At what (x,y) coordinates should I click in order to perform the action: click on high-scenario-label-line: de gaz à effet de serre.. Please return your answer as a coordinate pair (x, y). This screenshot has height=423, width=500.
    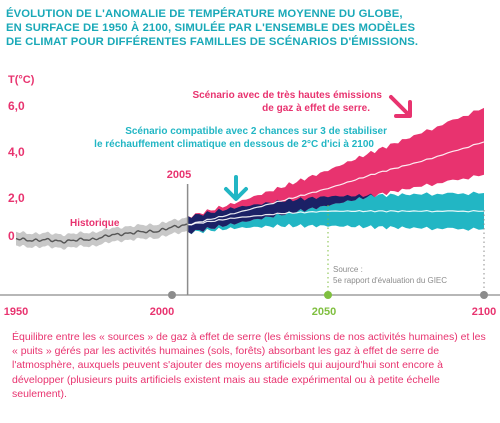
    Looking at the image, I should click on (316, 108).